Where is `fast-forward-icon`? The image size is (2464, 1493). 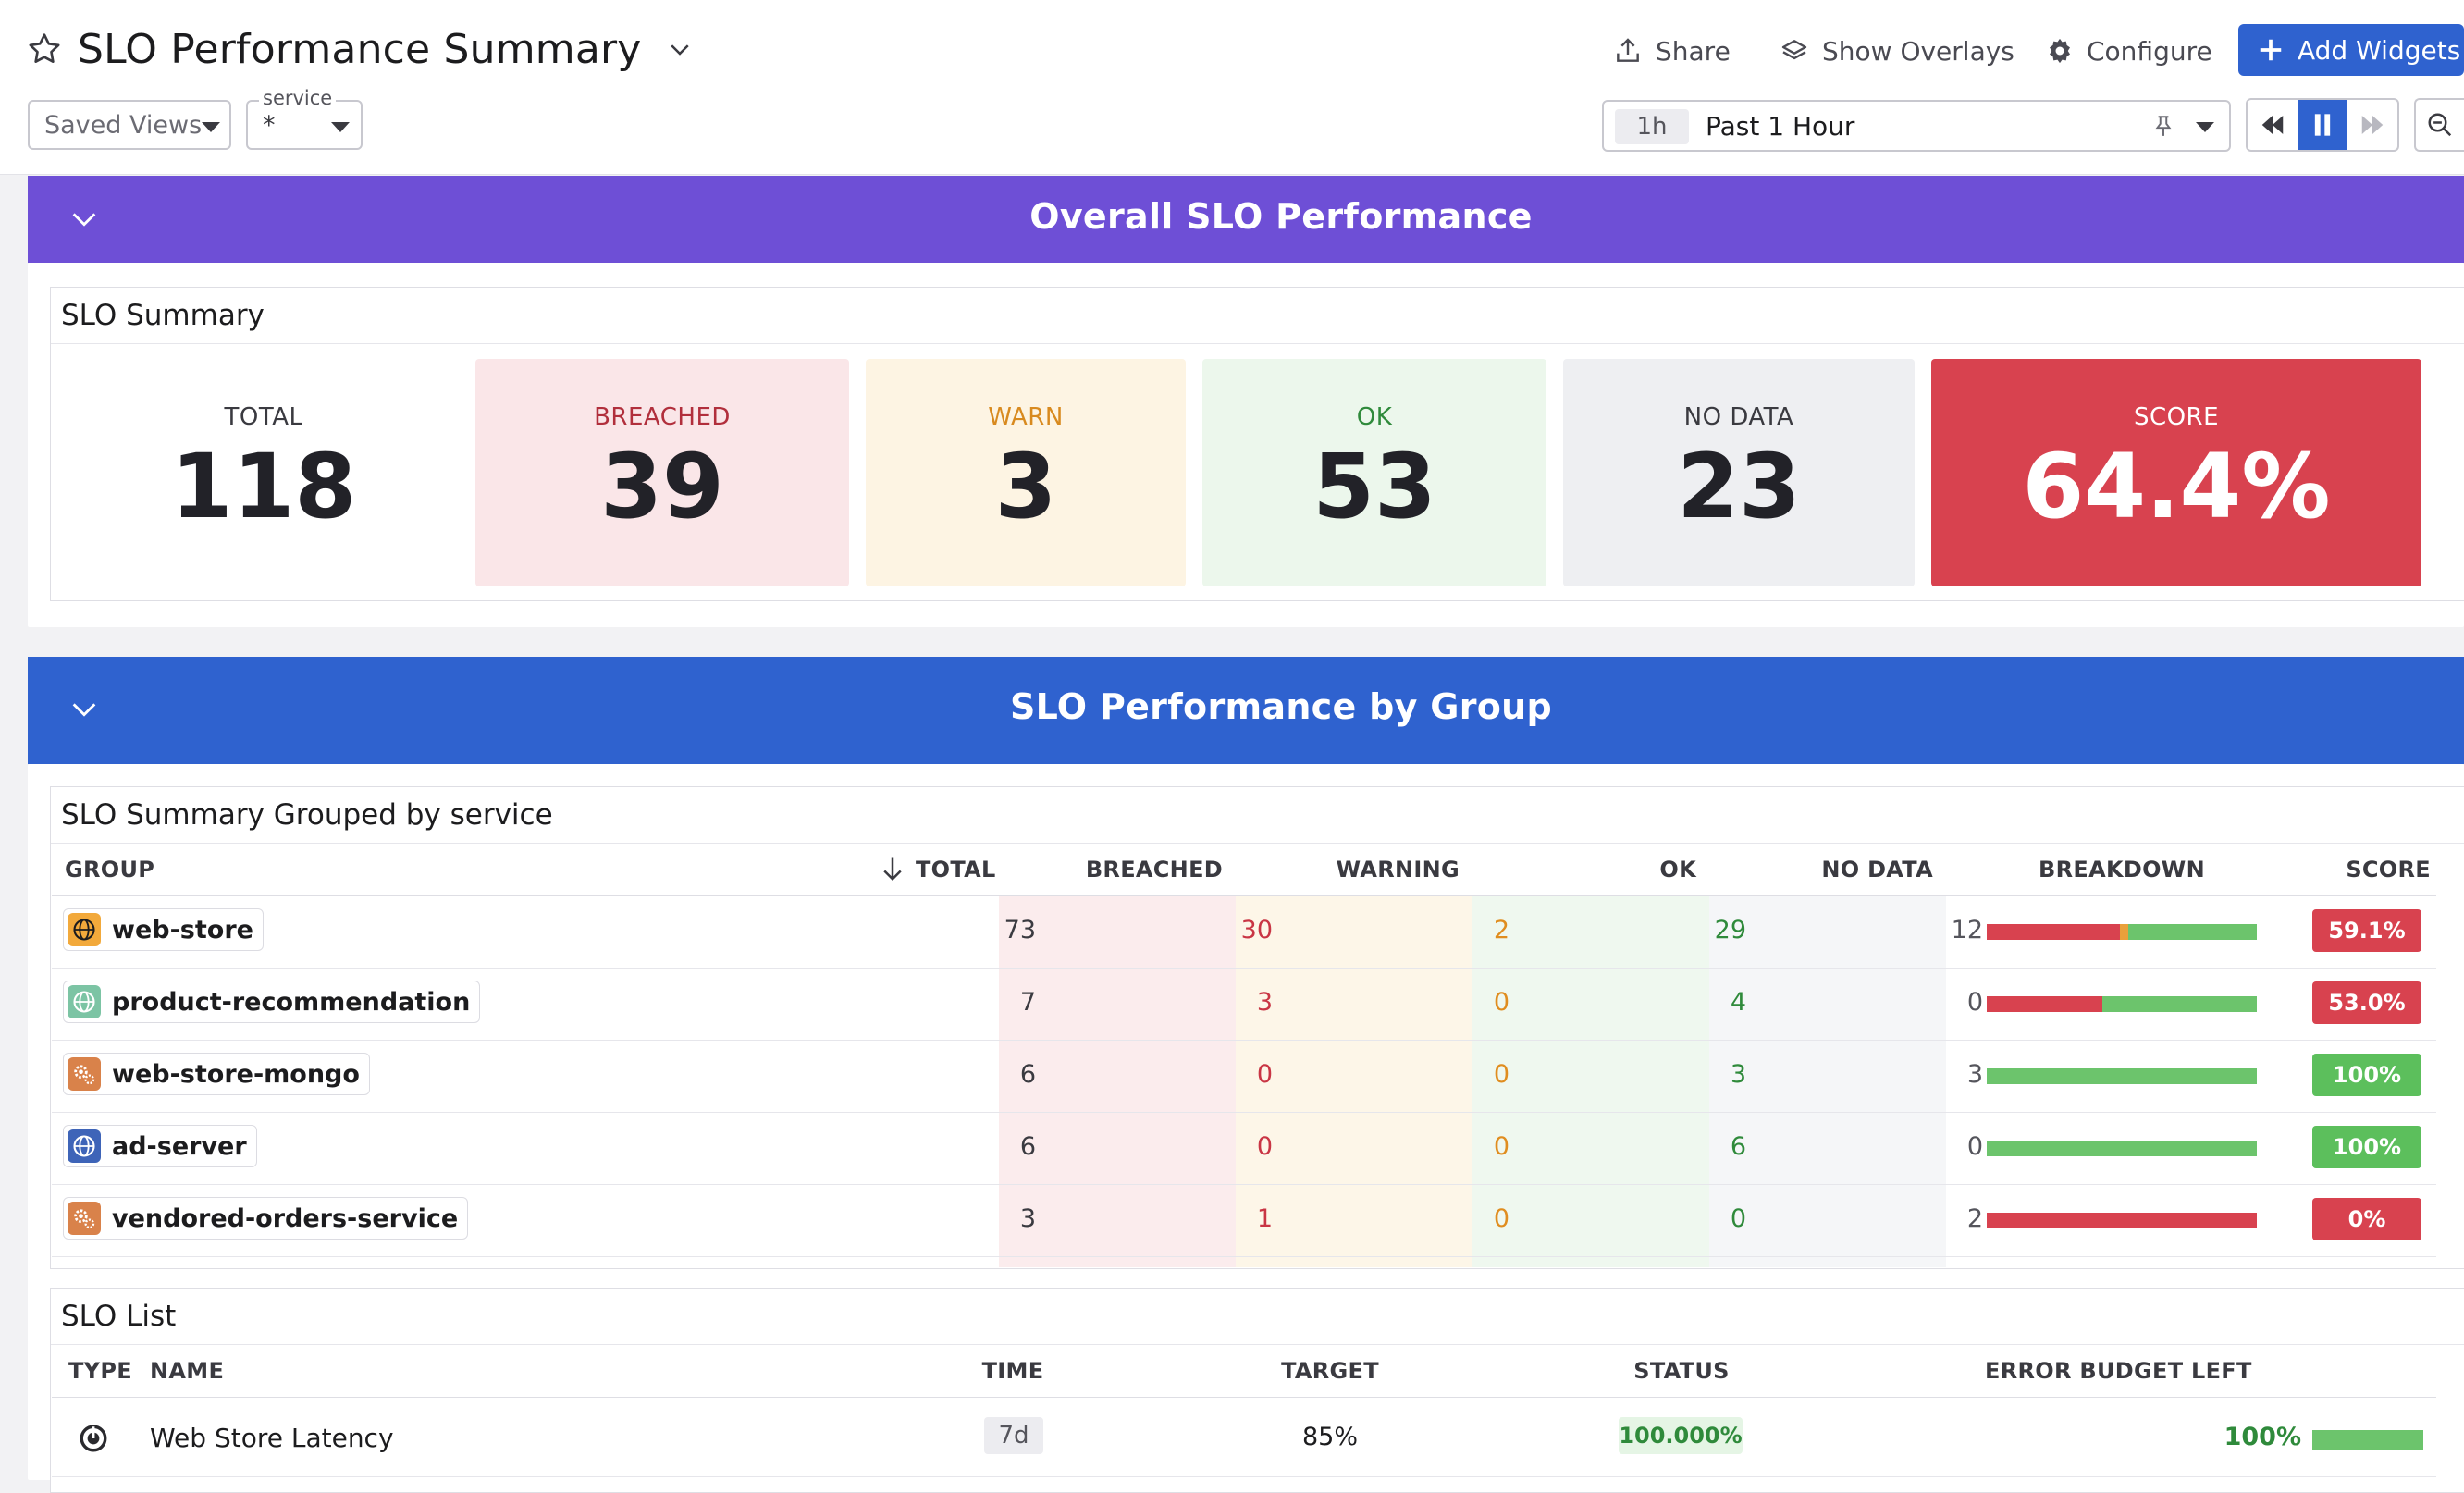
fast-forward-icon is located at coordinates (2373, 125).